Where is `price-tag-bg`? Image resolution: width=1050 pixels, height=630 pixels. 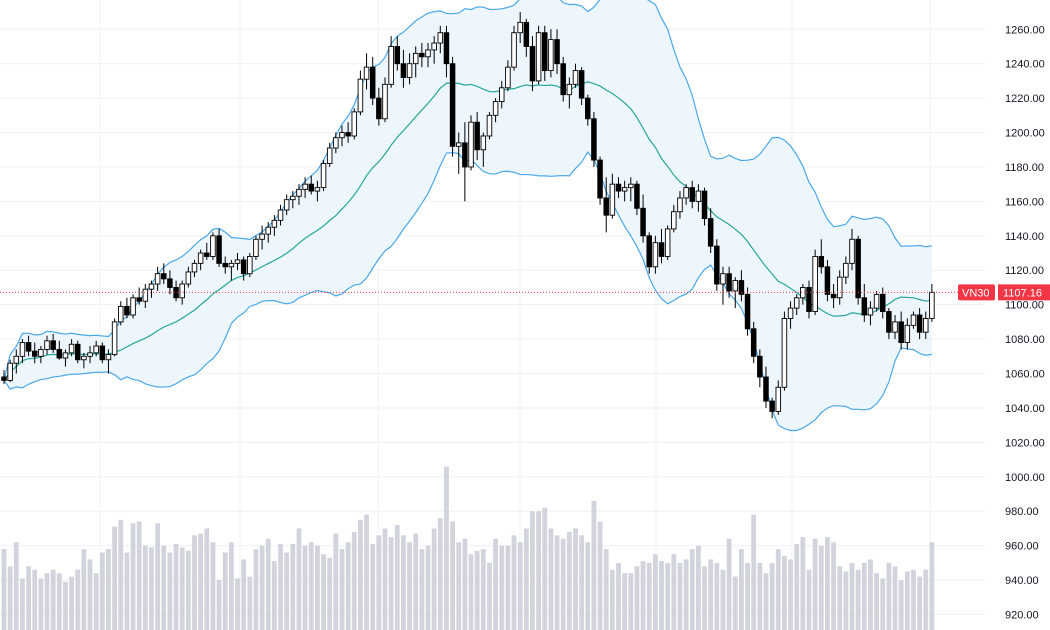 price-tag-bg is located at coordinates (1024, 292).